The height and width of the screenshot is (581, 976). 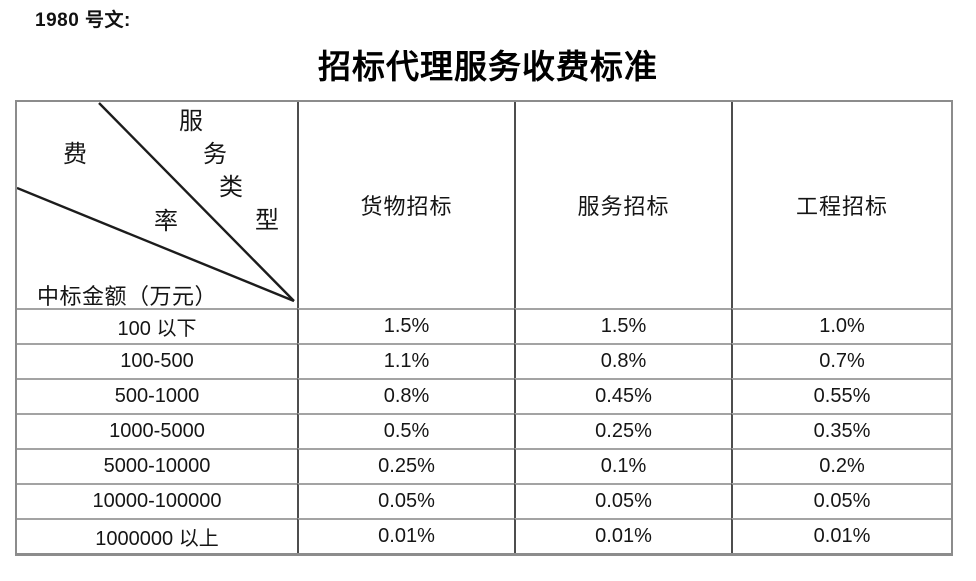 What do you see at coordinates (156, 202) in the screenshot?
I see `diagonal-divider-lines` at bounding box center [156, 202].